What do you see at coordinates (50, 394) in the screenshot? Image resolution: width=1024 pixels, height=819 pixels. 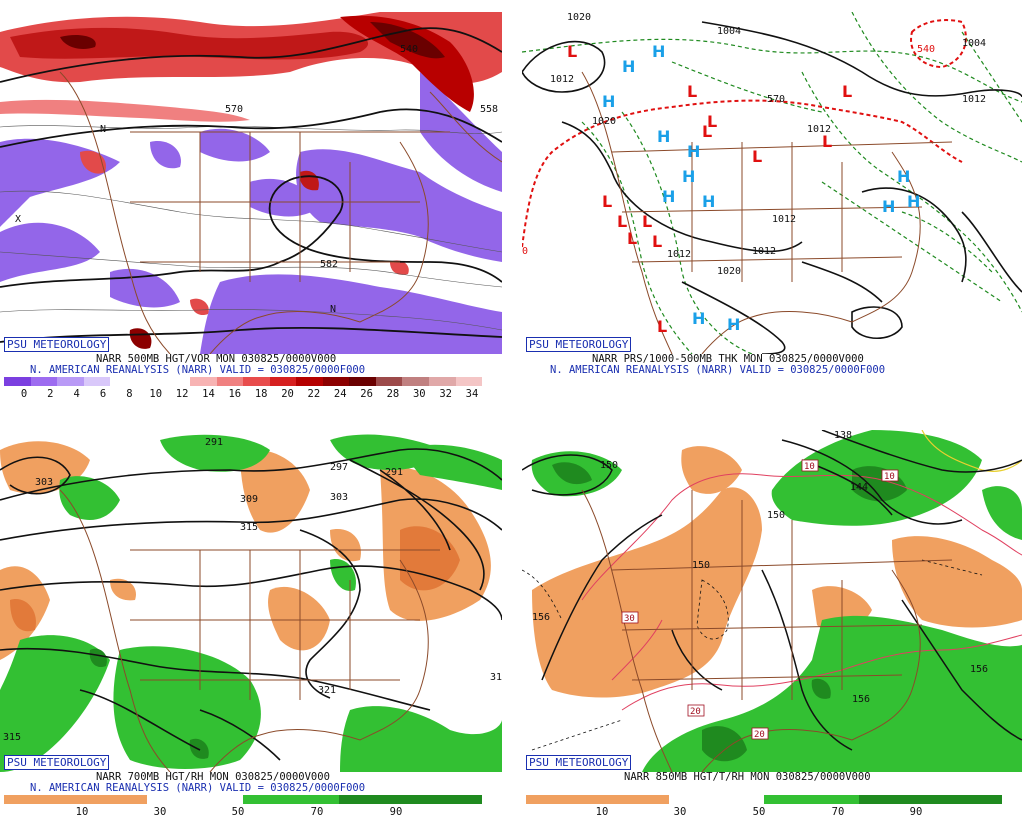 I see `scale-label: 2` at bounding box center [50, 394].